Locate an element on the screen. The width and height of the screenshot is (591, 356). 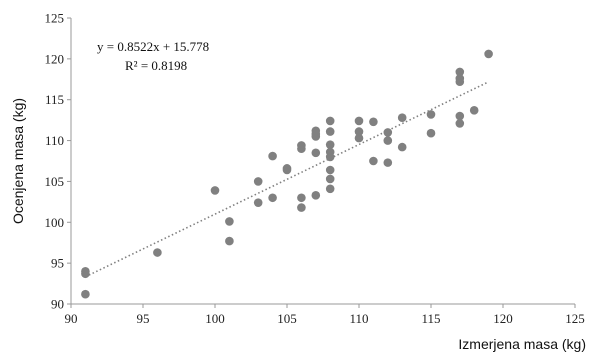
y-tick-label: 125 is located at coordinates (55, 18).